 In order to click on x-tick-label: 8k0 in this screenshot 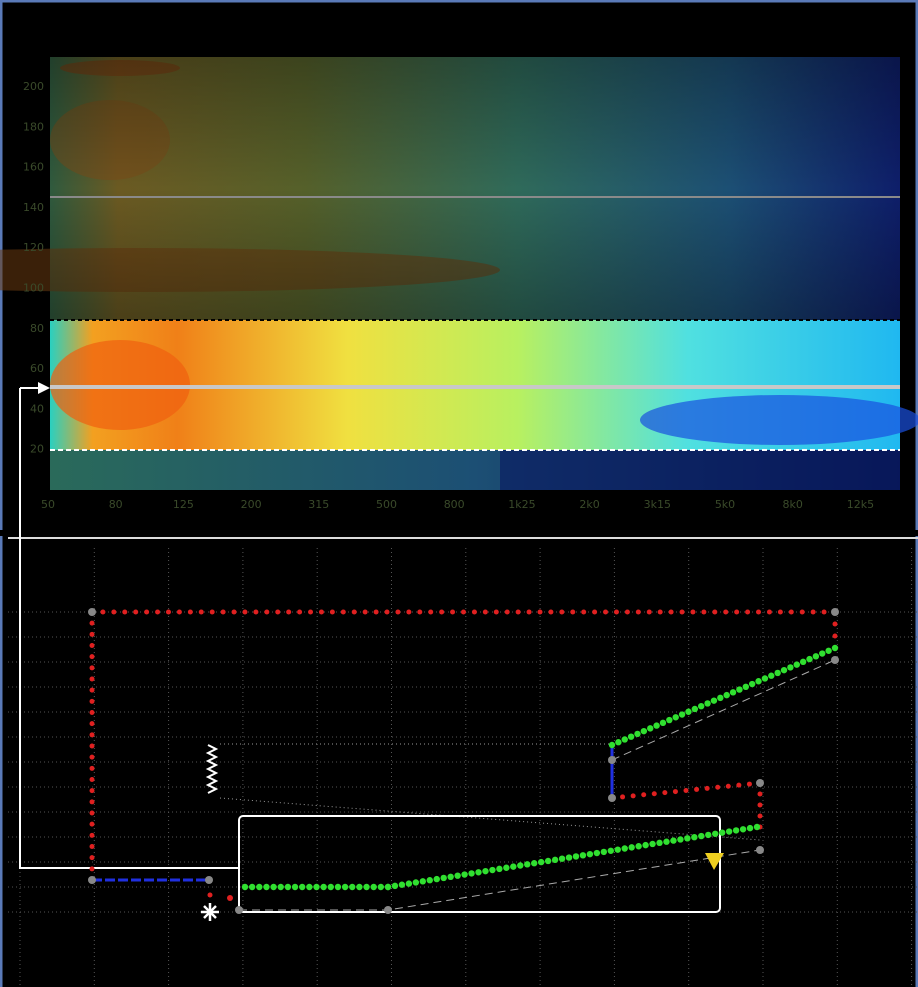, I will do `click(793, 504)`.